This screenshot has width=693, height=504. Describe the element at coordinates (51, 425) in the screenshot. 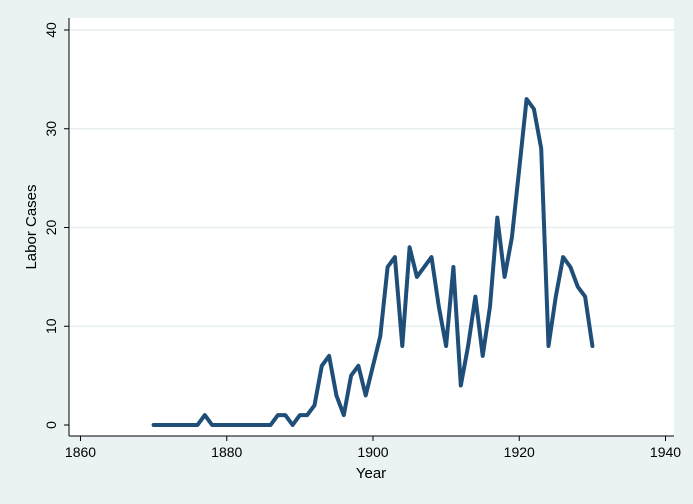

I see `y-tick-label: 0` at that location.